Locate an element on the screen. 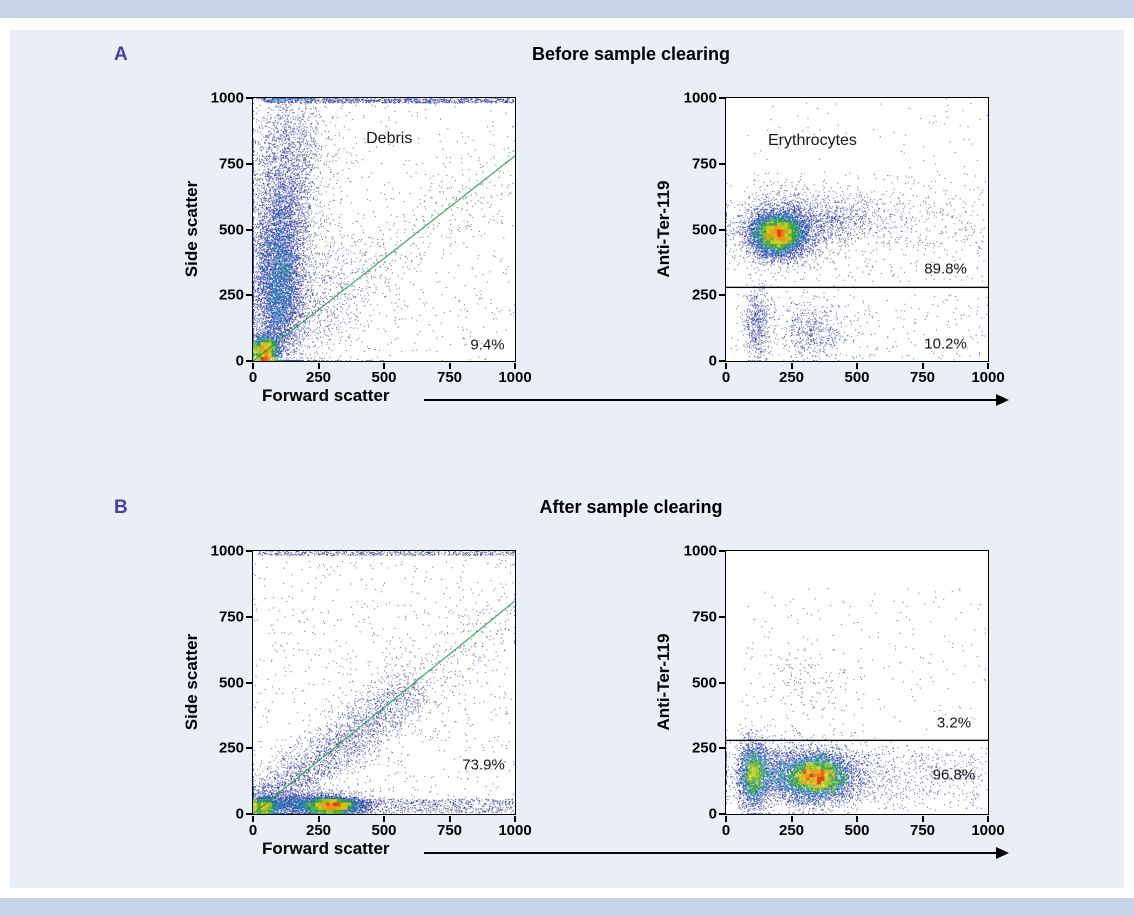 The width and height of the screenshot is (1134, 916). bottom-accent-bar is located at coordinates (567, 907).